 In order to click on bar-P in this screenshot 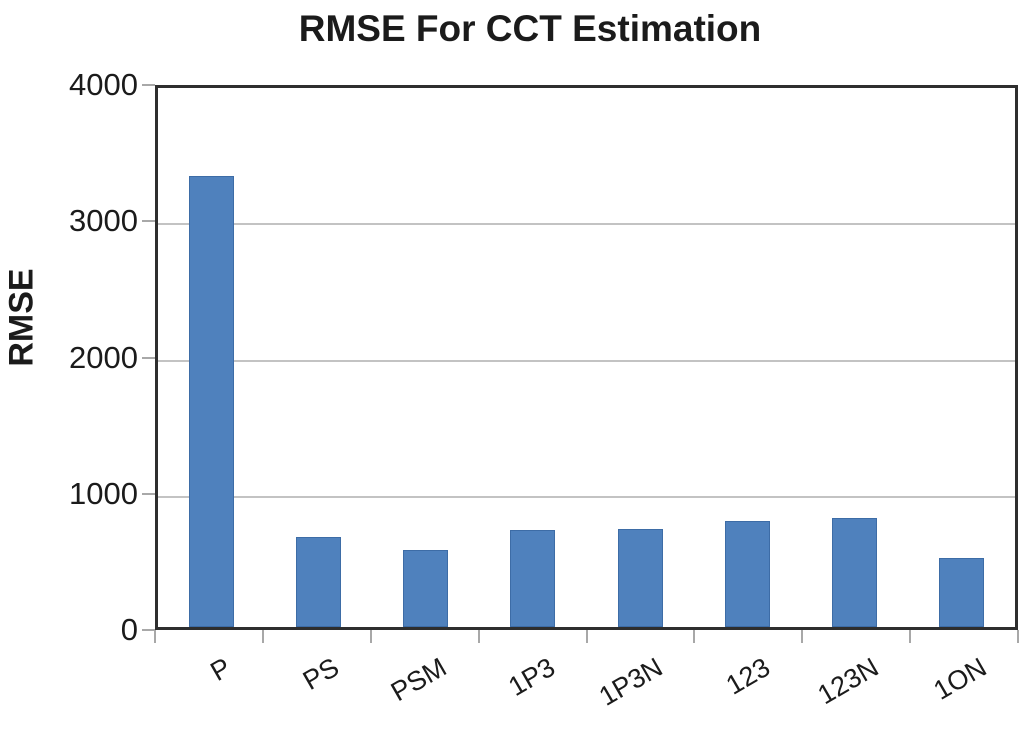, I will do `click(212, 401)`.